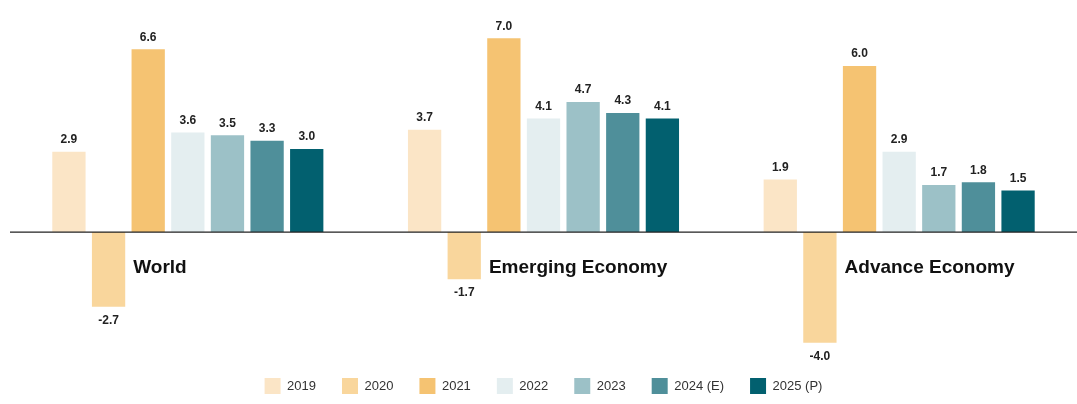 The width and height of the screenshot is (1077, 404). What do you see at coordinates (425, 116) in the screenshot?
I see `data-label: 3.7` at bounding box center [425, 116].